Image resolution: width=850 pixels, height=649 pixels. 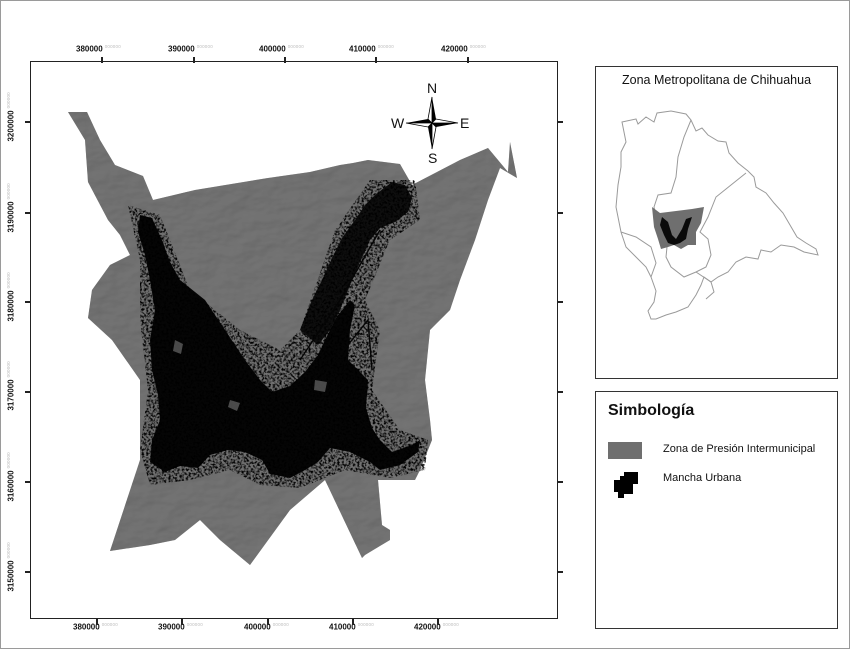 What do you see at coordinates (98, 49) in the screenshot?
I see `x-tick-top-380000: 380000 000000` at bounding box center [98, 49].